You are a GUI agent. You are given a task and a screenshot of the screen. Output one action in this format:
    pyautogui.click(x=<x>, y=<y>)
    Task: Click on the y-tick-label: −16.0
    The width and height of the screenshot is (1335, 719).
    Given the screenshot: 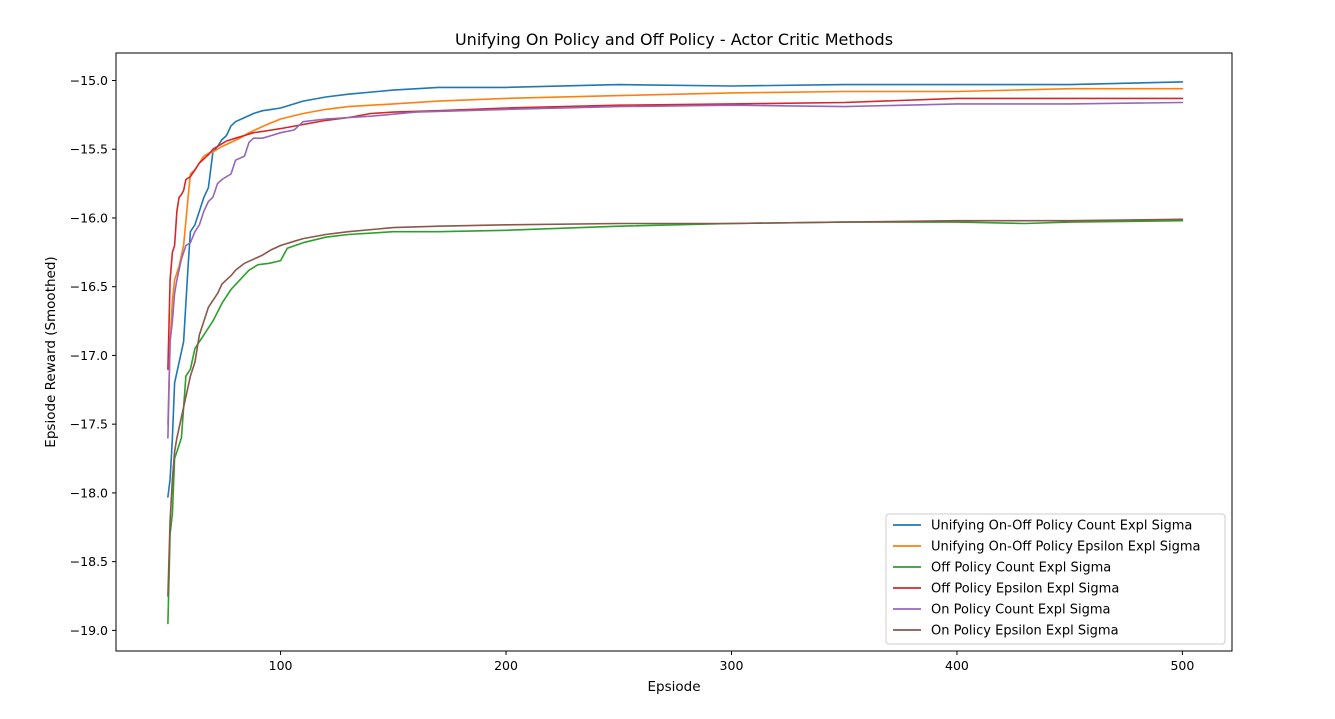 What is the action you would take?
    pyautogui.click(x=89, y=217)
    